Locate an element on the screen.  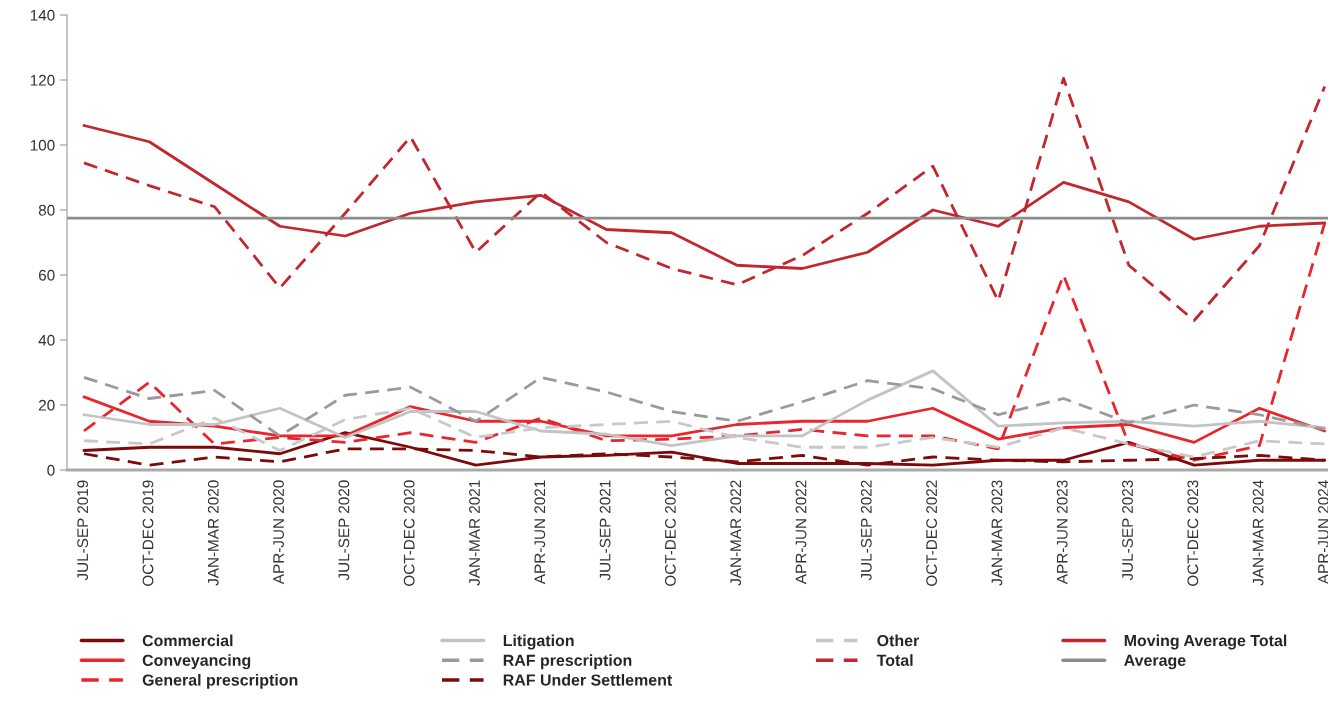
x-tick-label: JUL-SEP 2021 is located at coordinates (605, 530).